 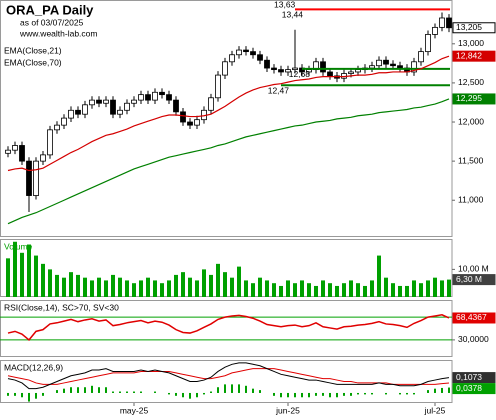 I want to click on panel-title: Volume, so click(x=18, y=246).